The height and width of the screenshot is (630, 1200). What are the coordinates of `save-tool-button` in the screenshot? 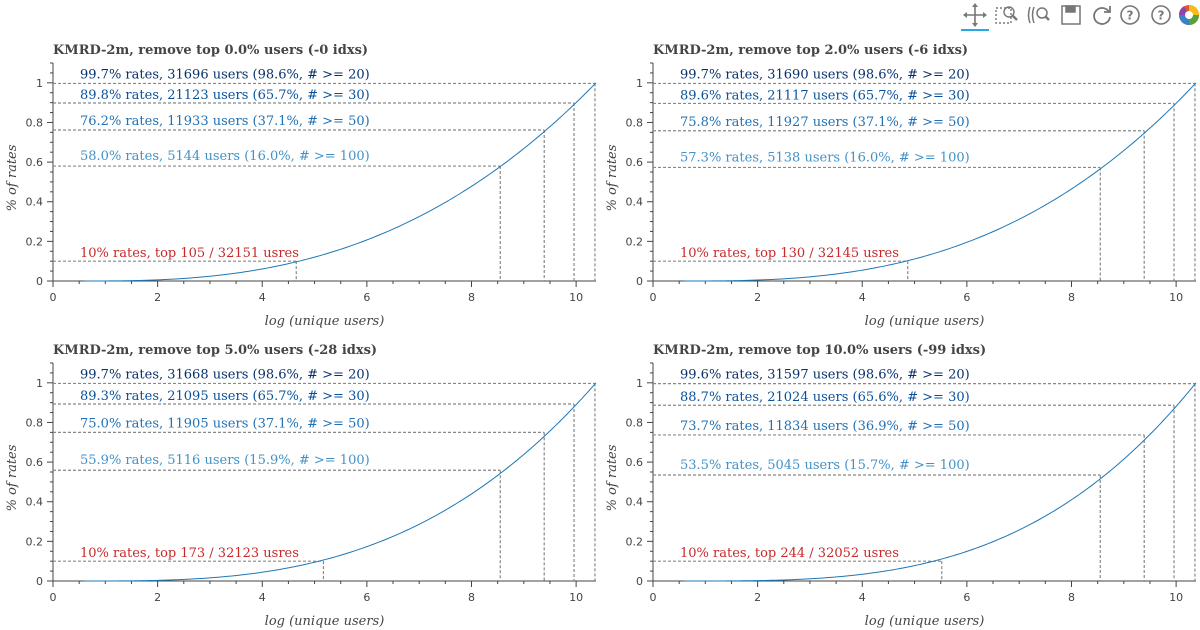 It's located at (1071, 15).